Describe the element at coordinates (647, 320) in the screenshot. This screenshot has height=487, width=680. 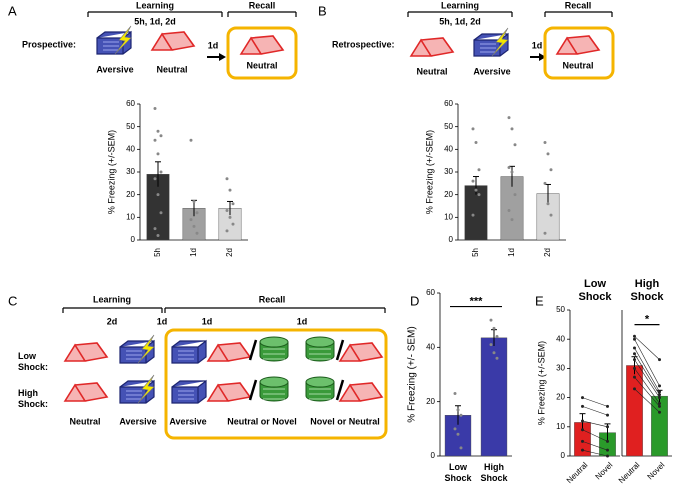
I see `significance-label: *` at that location.